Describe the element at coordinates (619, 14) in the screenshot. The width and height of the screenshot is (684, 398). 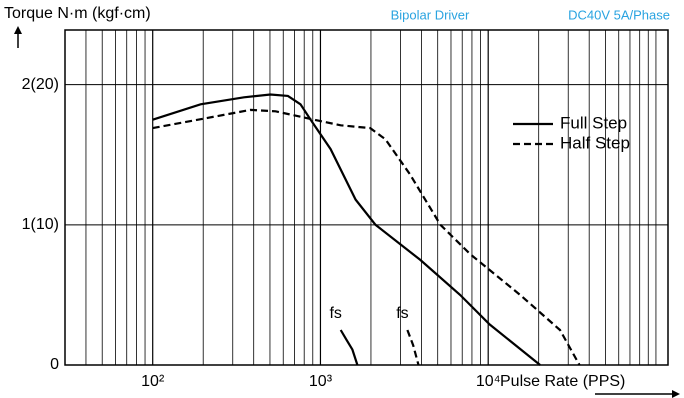
I see `chart-subtitle: DC40V 5A/Phase` at that location.